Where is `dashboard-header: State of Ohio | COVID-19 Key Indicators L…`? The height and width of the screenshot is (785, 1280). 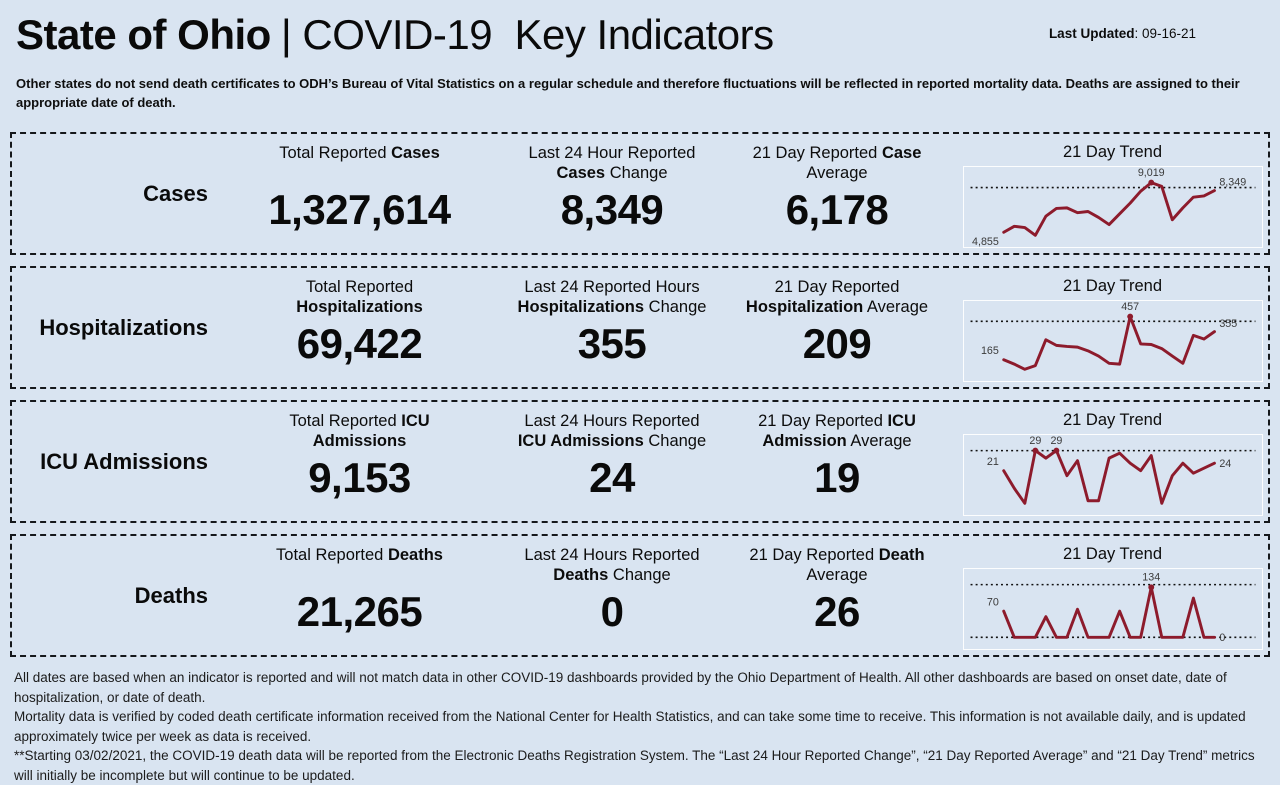
dashboard-header: State of Ohio | COVID-19 Key Indicators L… is located at coordinates (640, 28).